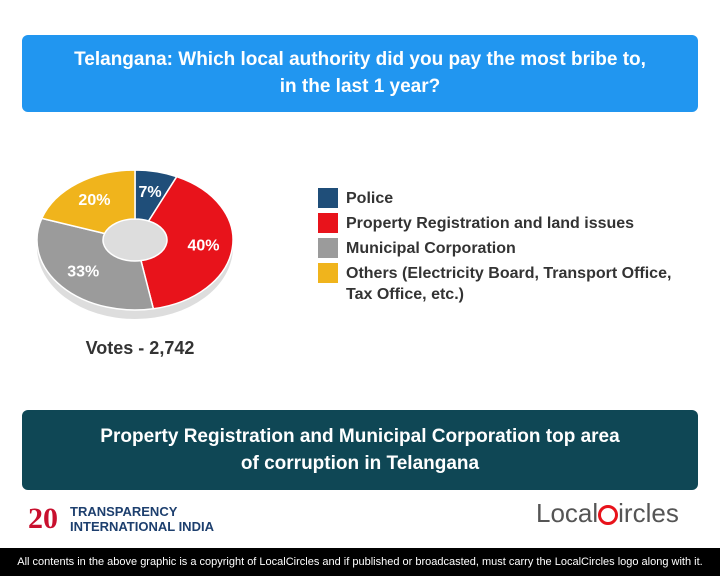 Image resolution: width=720 pixels, height=576 pixels. What do you see at coordinates (94, 200) in the screenshot?
I see `value-label: 20%` at bounding box center [94, 200].